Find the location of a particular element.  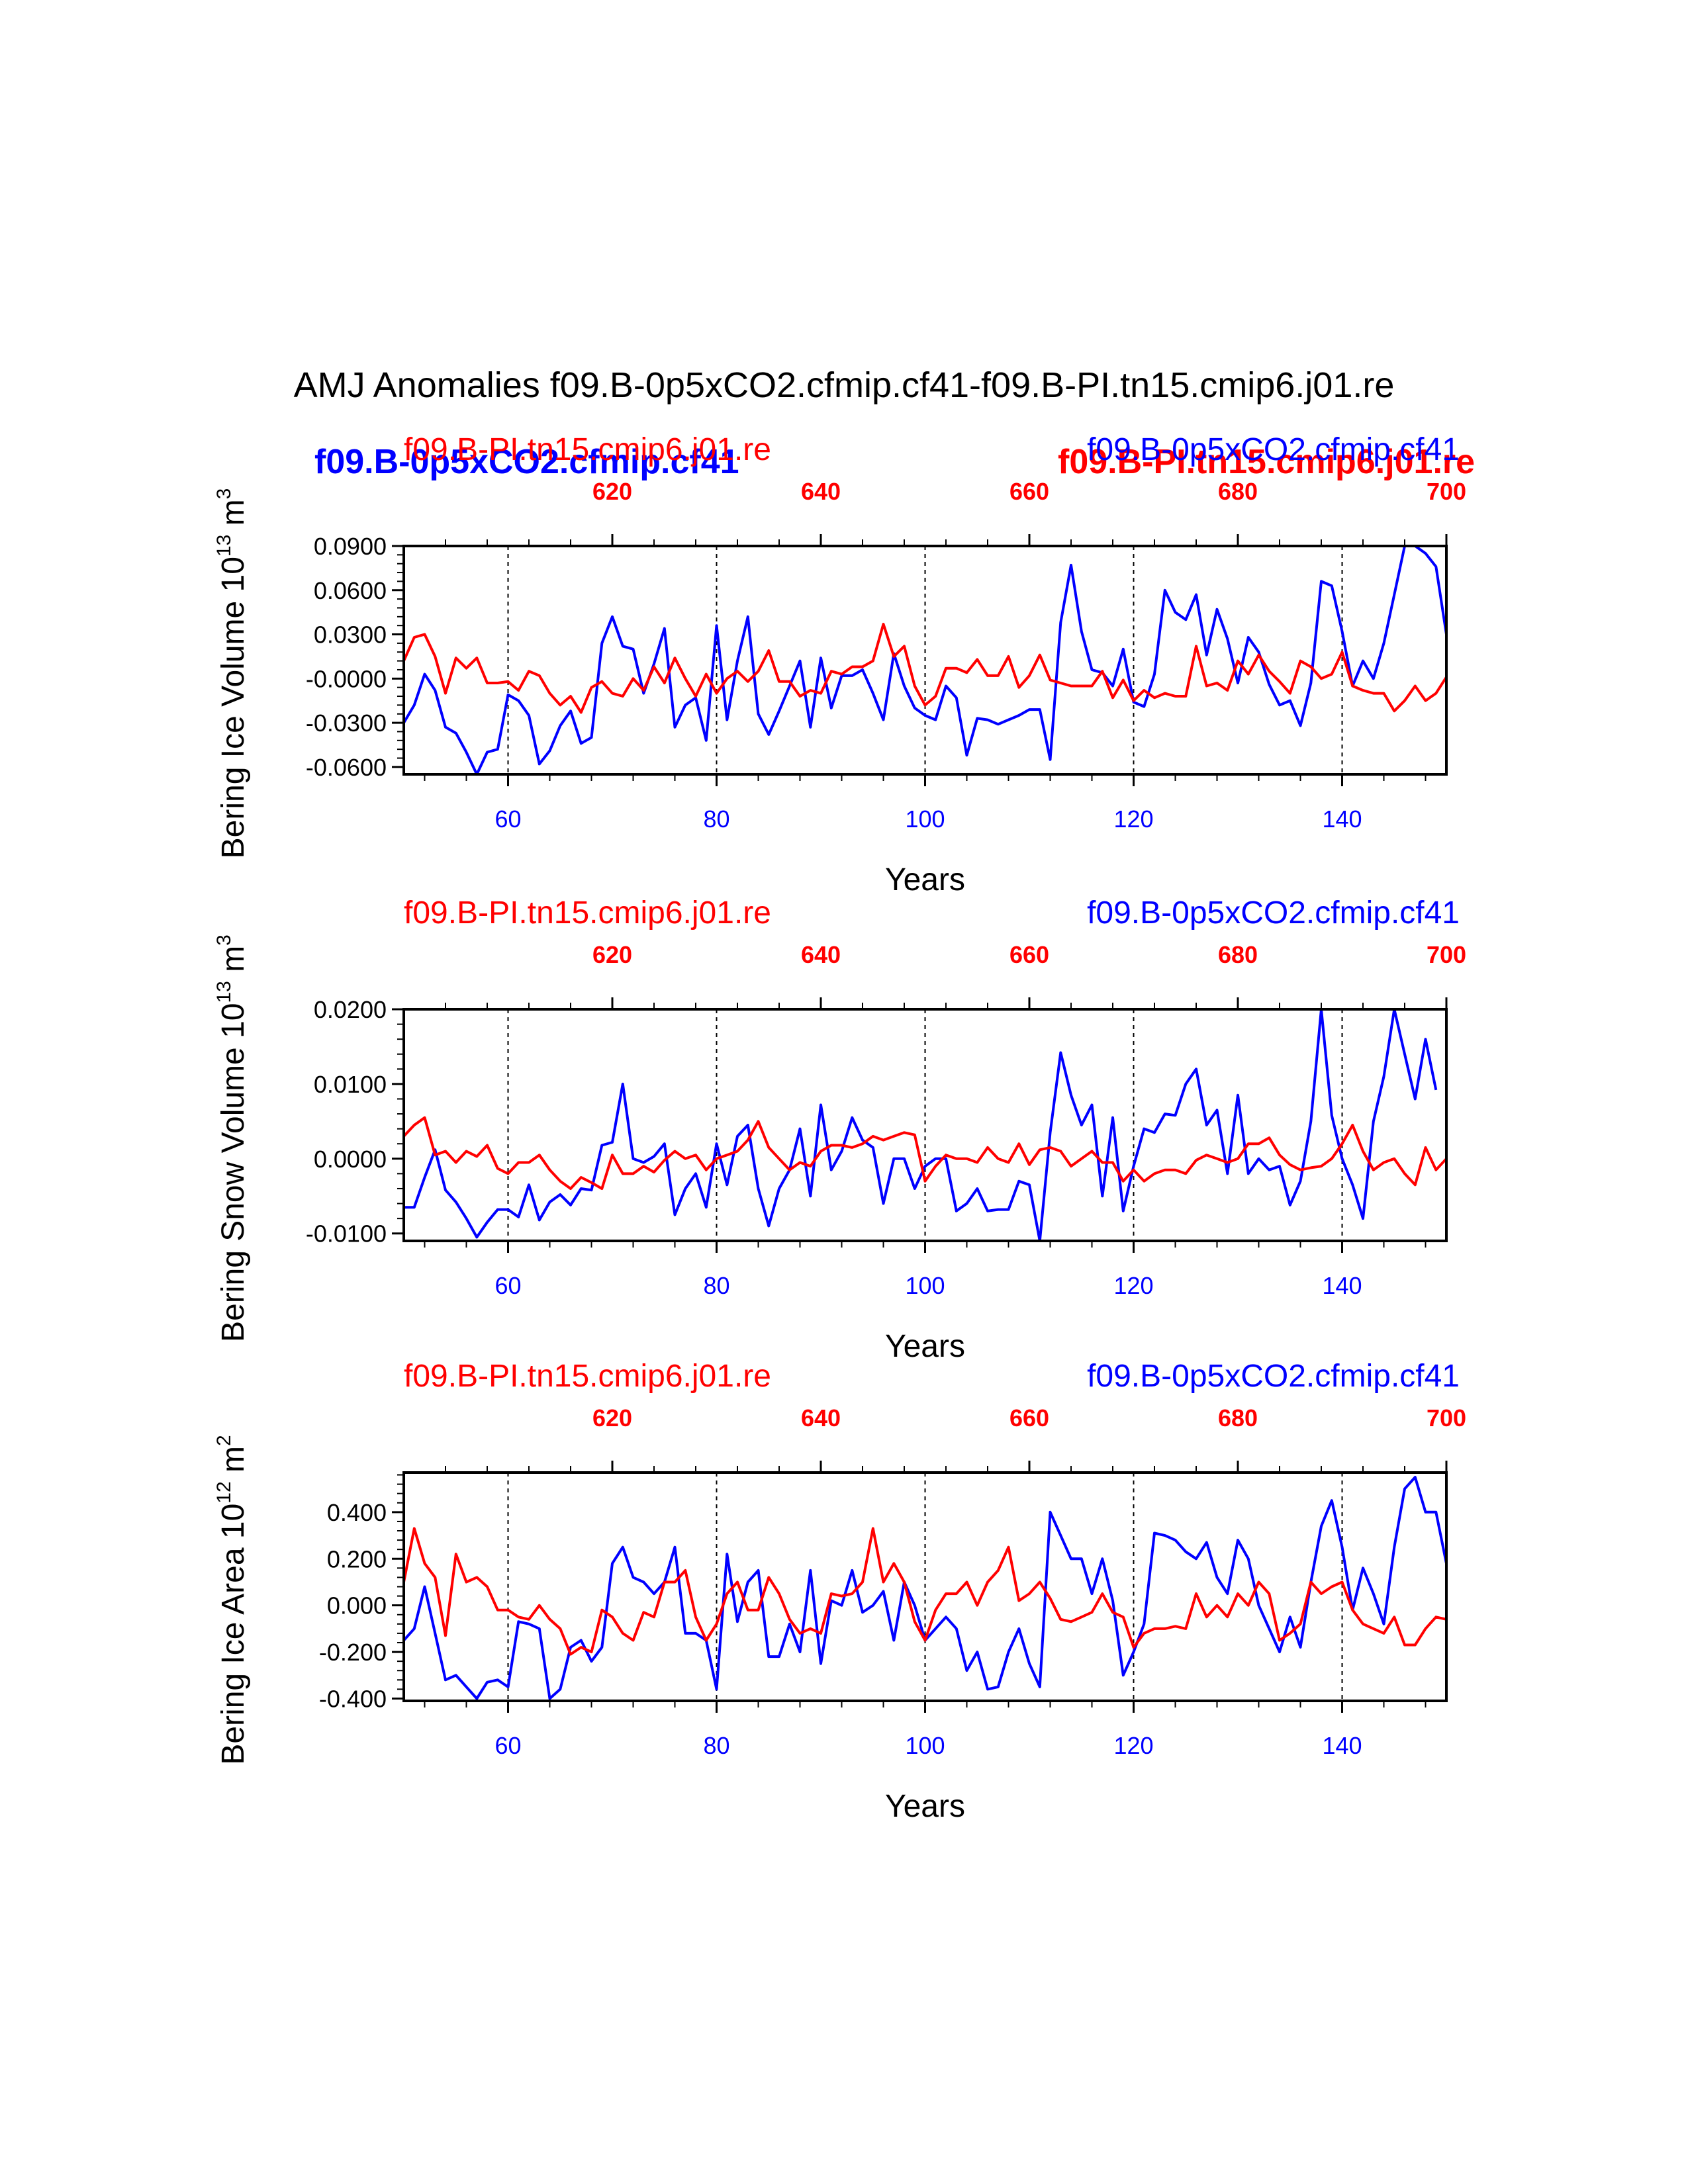

ytick-label: -0.0600 is located at coordinates (346, 768).